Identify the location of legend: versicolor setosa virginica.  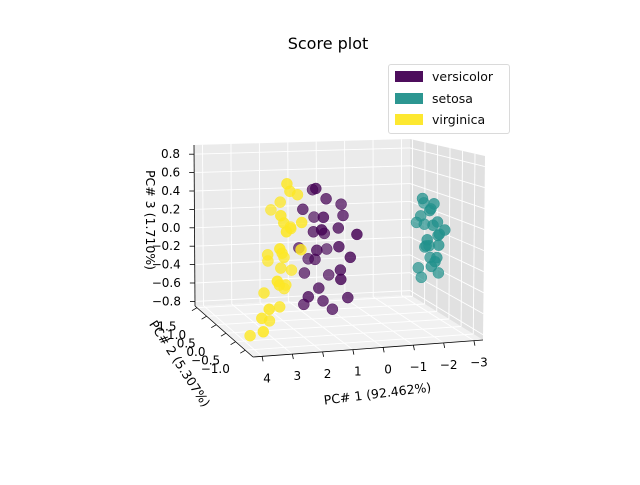
(449, 99).